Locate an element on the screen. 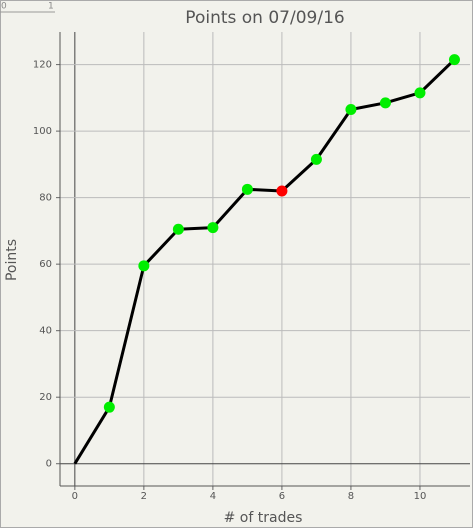 Image resolution: width=473 pixels, height=528 pixels. x-tick-label: 2 is located at coordinates (144, 496).